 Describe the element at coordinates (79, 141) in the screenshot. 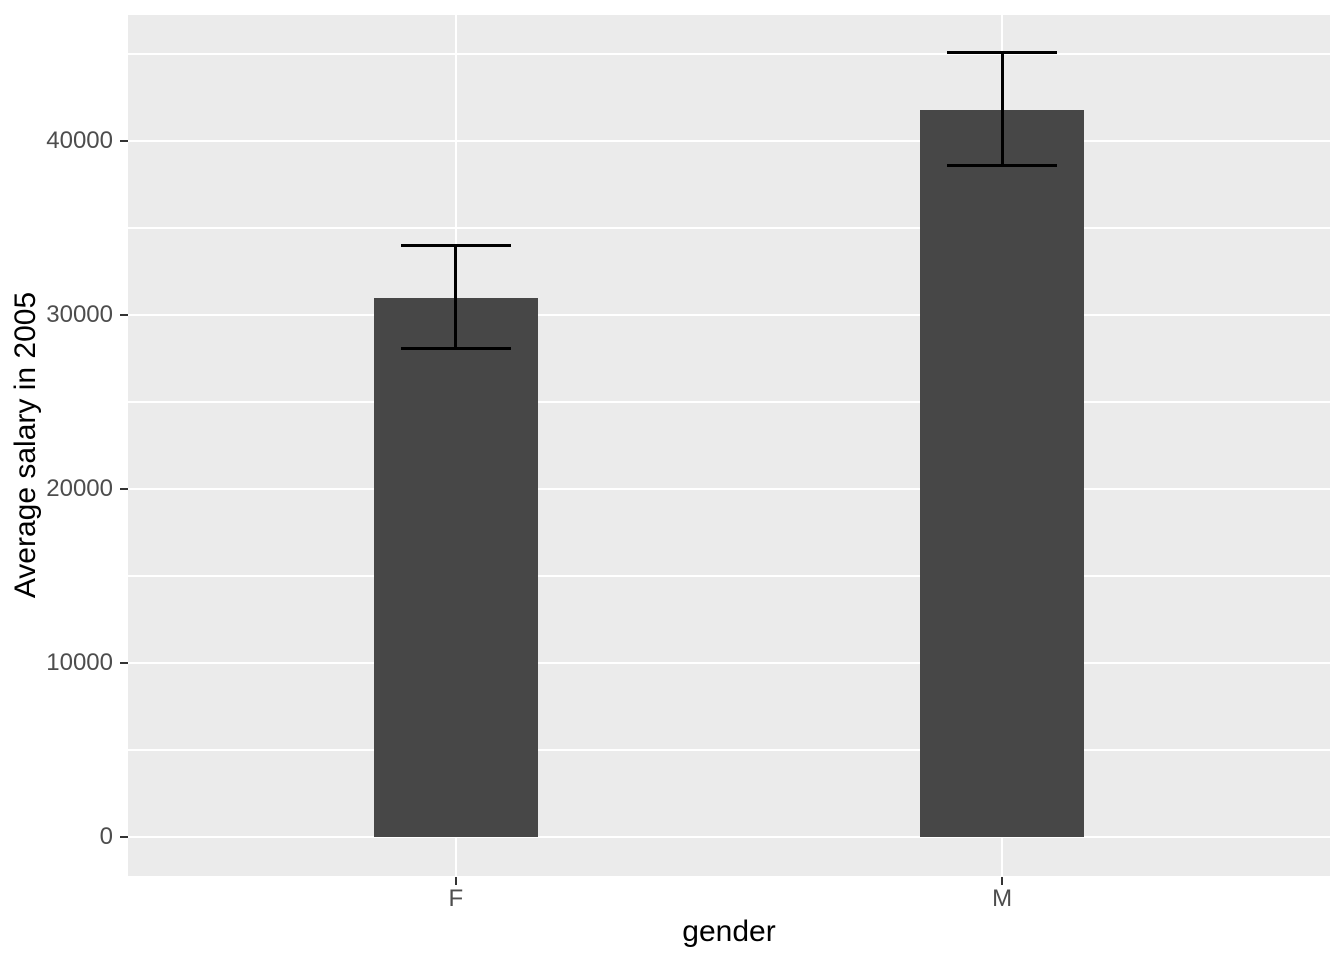

I see `y-tick-label-40000: 40000` at that location.